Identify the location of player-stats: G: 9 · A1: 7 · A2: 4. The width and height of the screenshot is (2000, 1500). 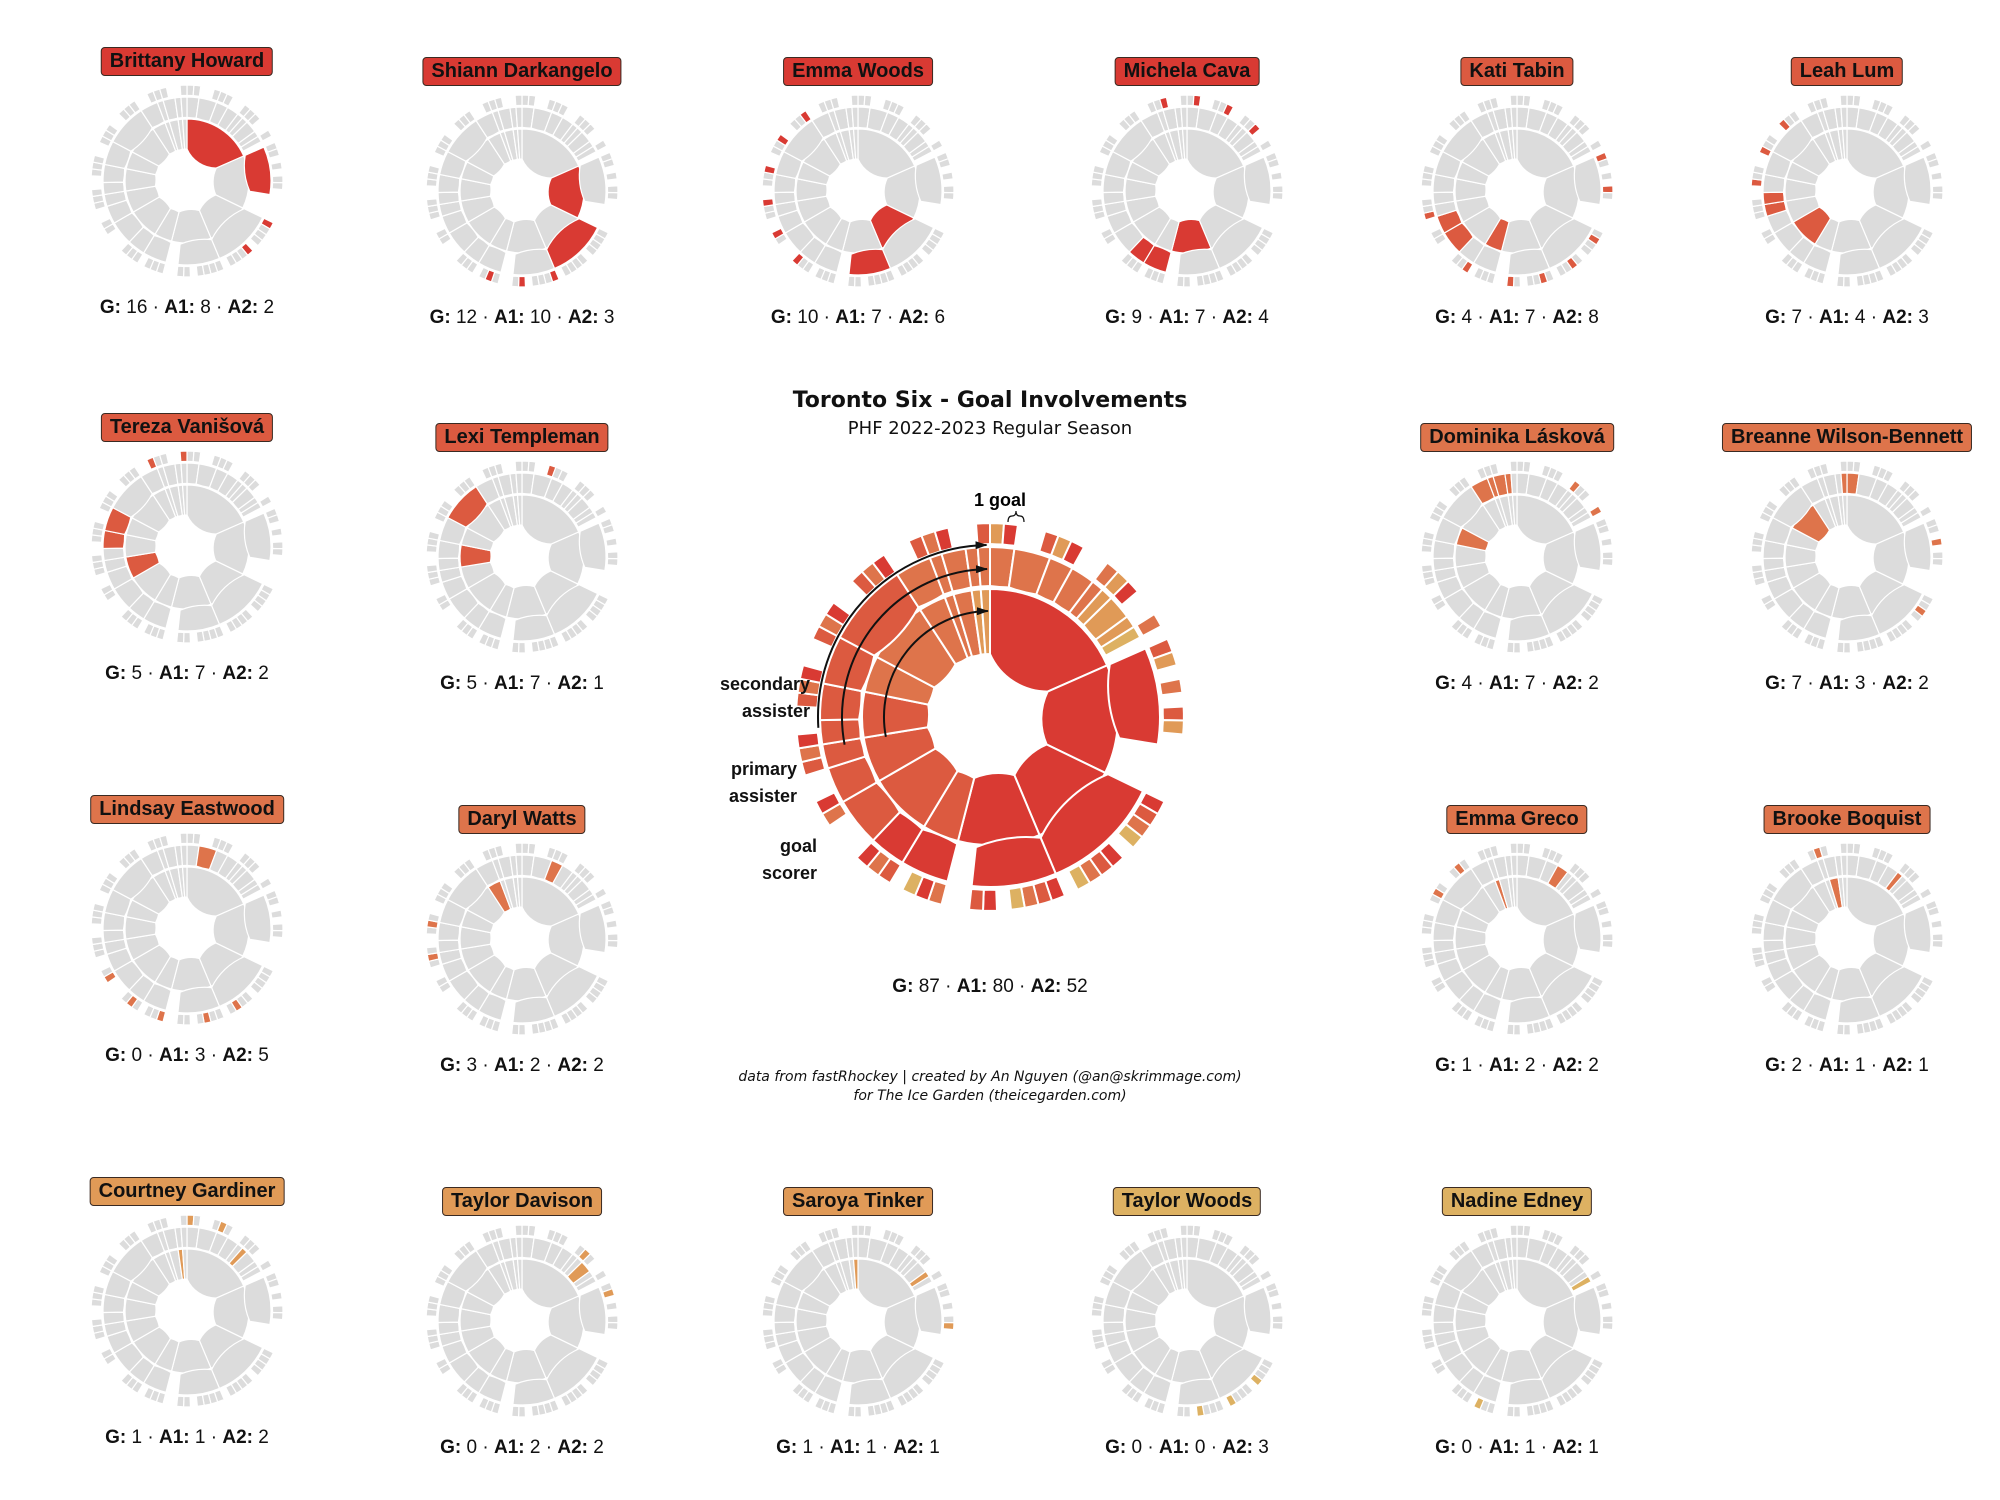
(1187, 318).